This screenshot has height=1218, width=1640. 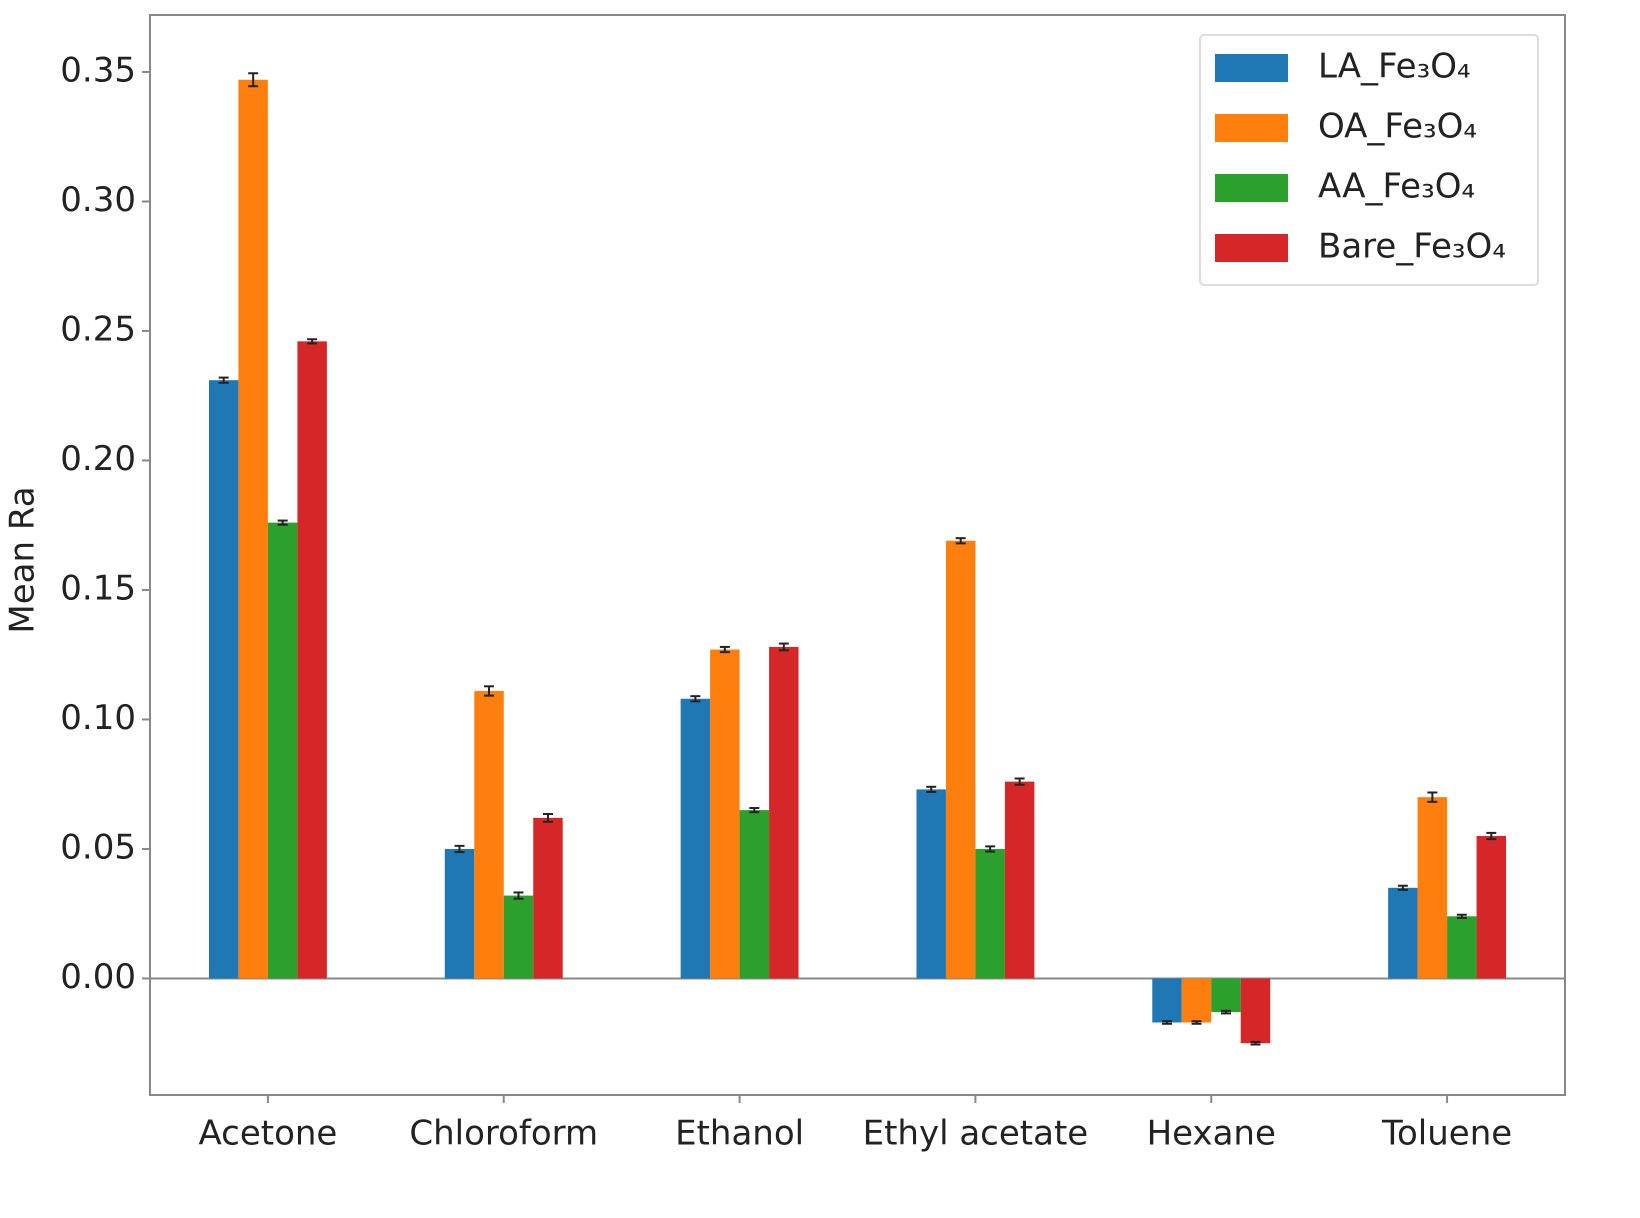 What do you see at coordinates (1369, 160) in the screenshot?
I see `legend-box` at bounding box center [1369, 160].